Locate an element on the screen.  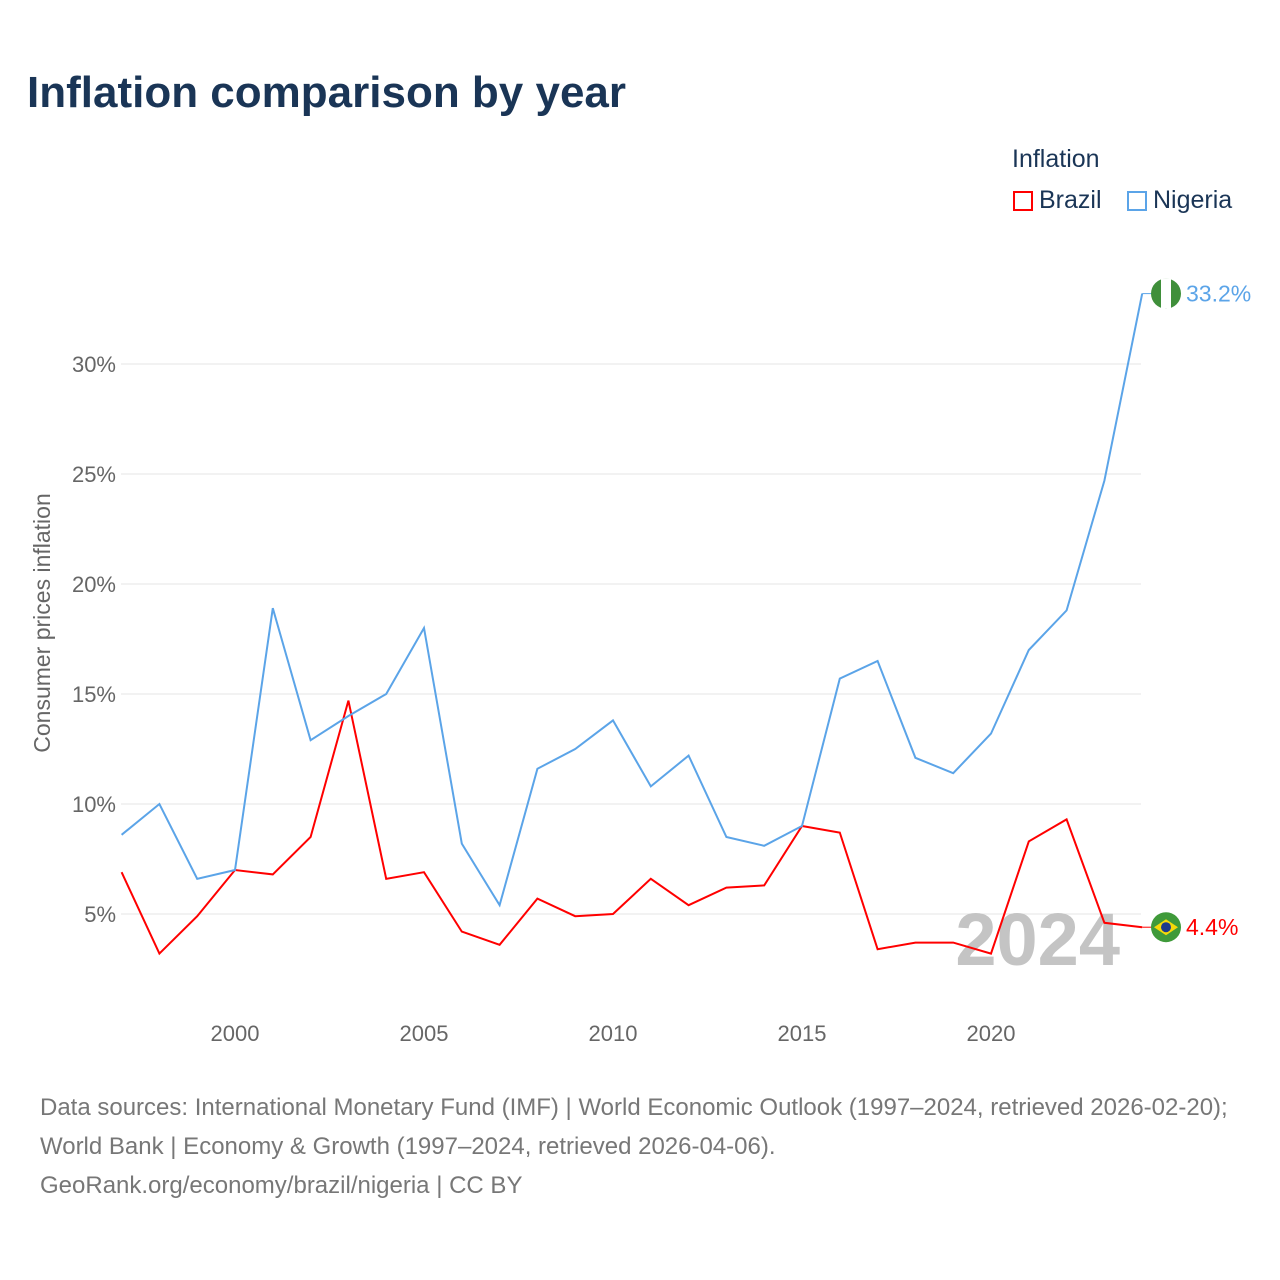
chart-title: Inflation comparison by year is located at coordinates (327, 92).